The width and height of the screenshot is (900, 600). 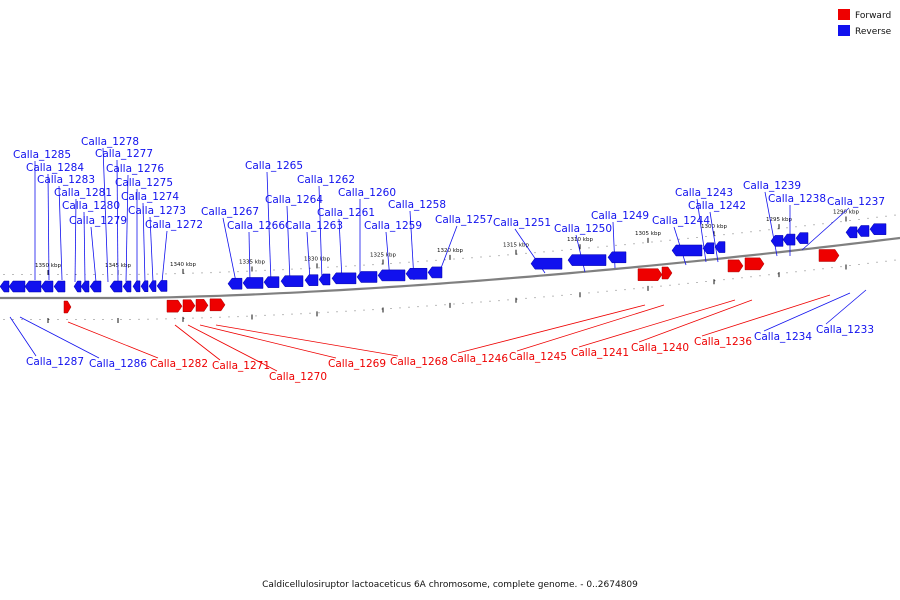 What do you see at coordinates (450, 251) in the screenshot?
I see `tick-label: 1320 kbp` at bounding box center [450, 251].